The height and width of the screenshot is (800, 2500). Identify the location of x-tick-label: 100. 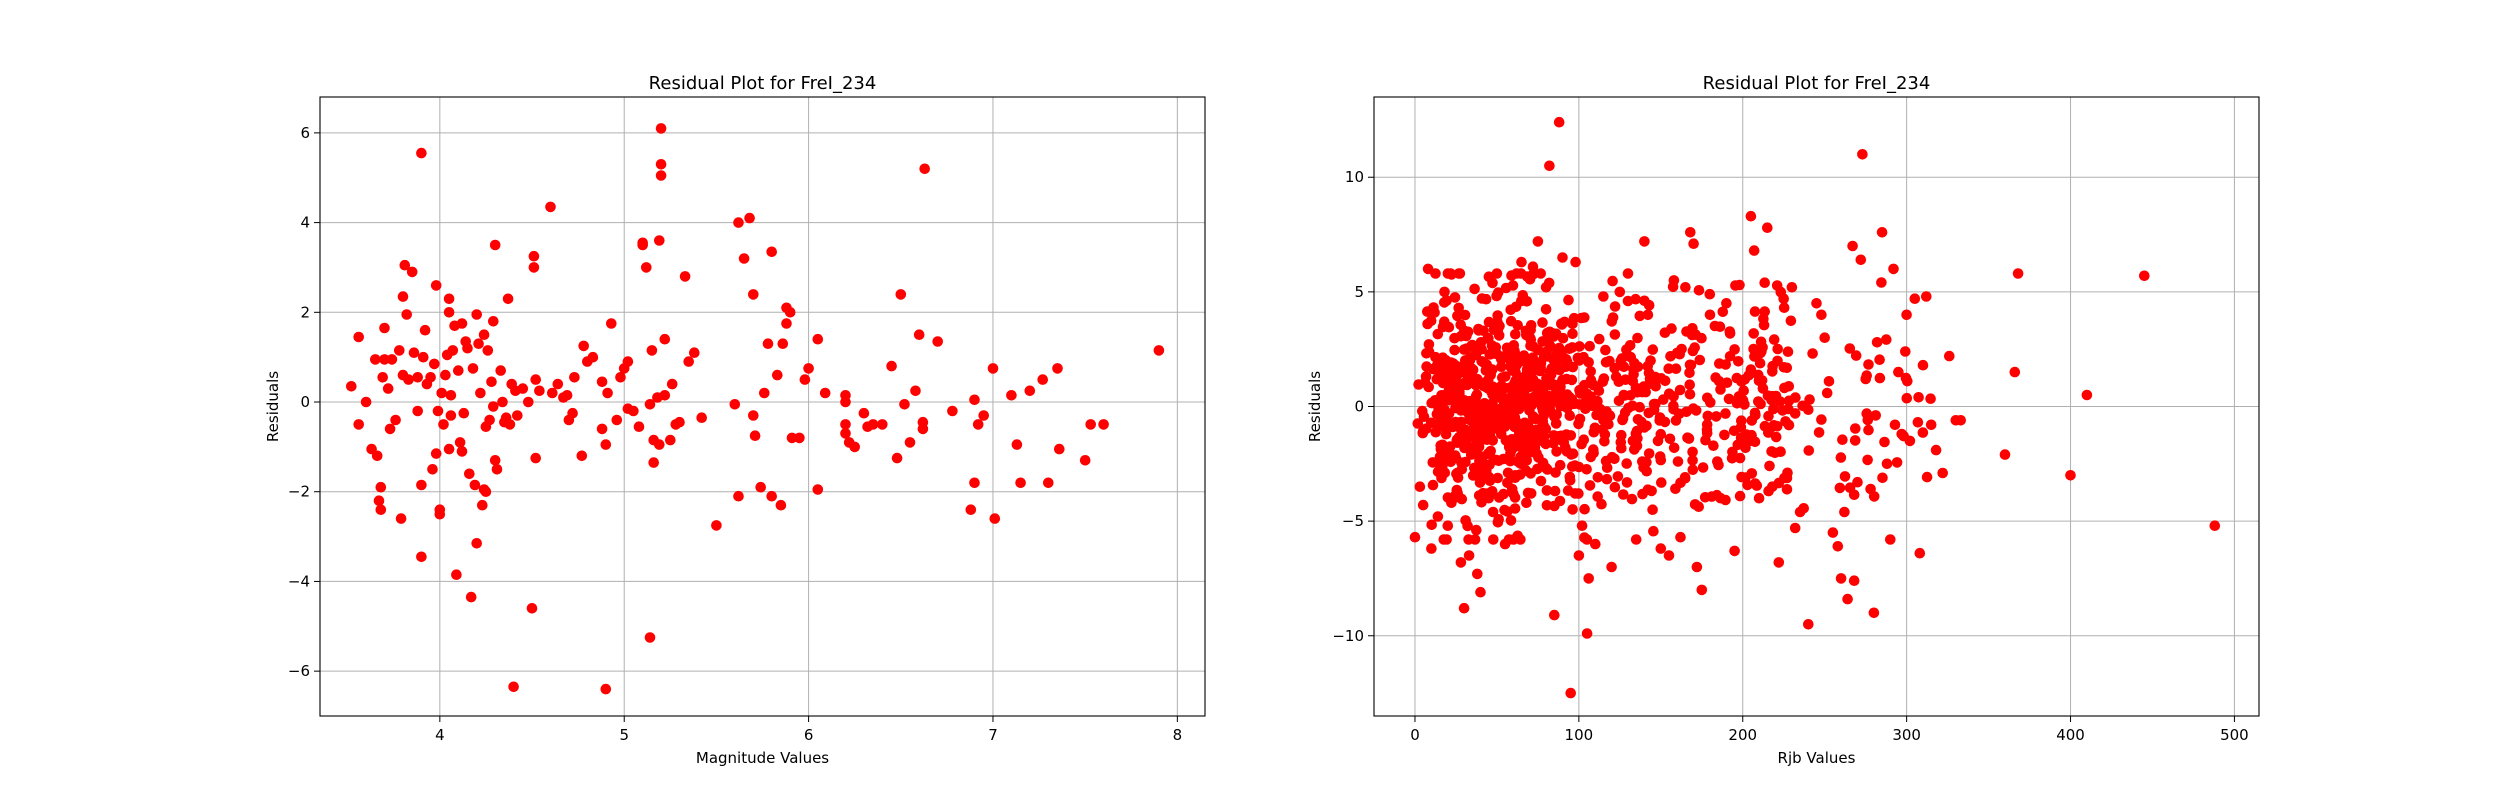
(1579, 735).